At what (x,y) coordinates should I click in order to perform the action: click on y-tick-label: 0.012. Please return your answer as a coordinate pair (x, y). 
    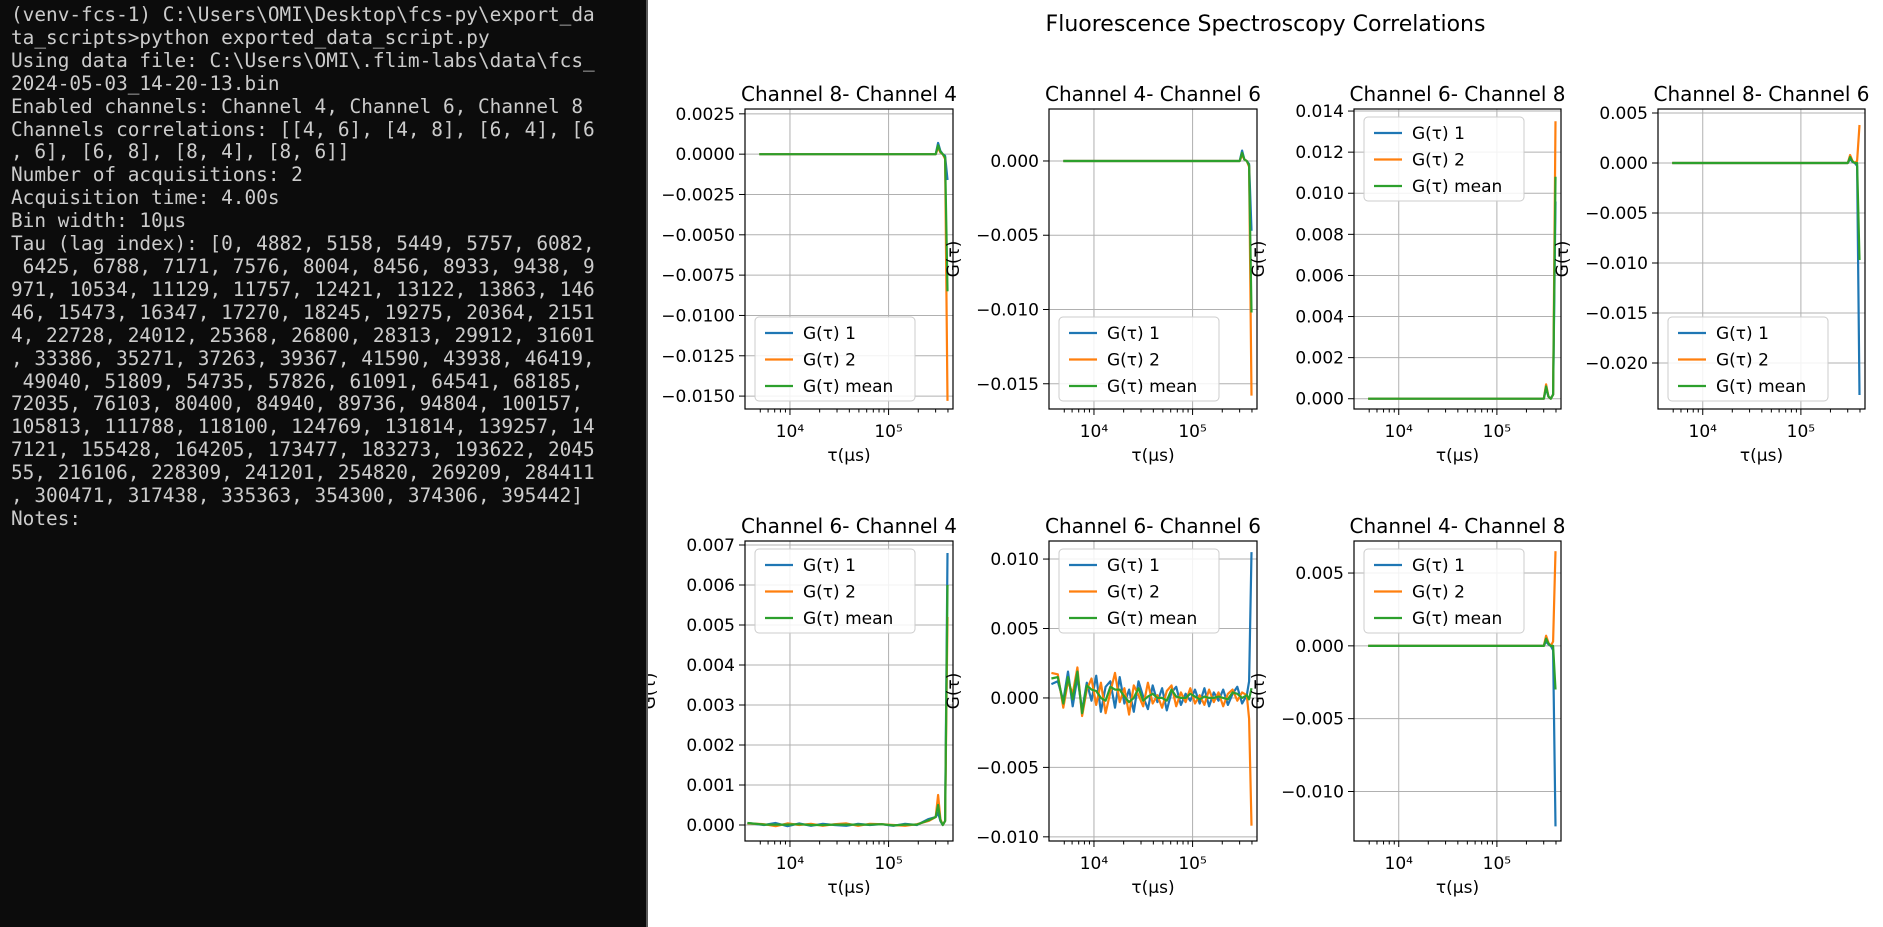
    Looking at the image, I should click on (1319, 153).